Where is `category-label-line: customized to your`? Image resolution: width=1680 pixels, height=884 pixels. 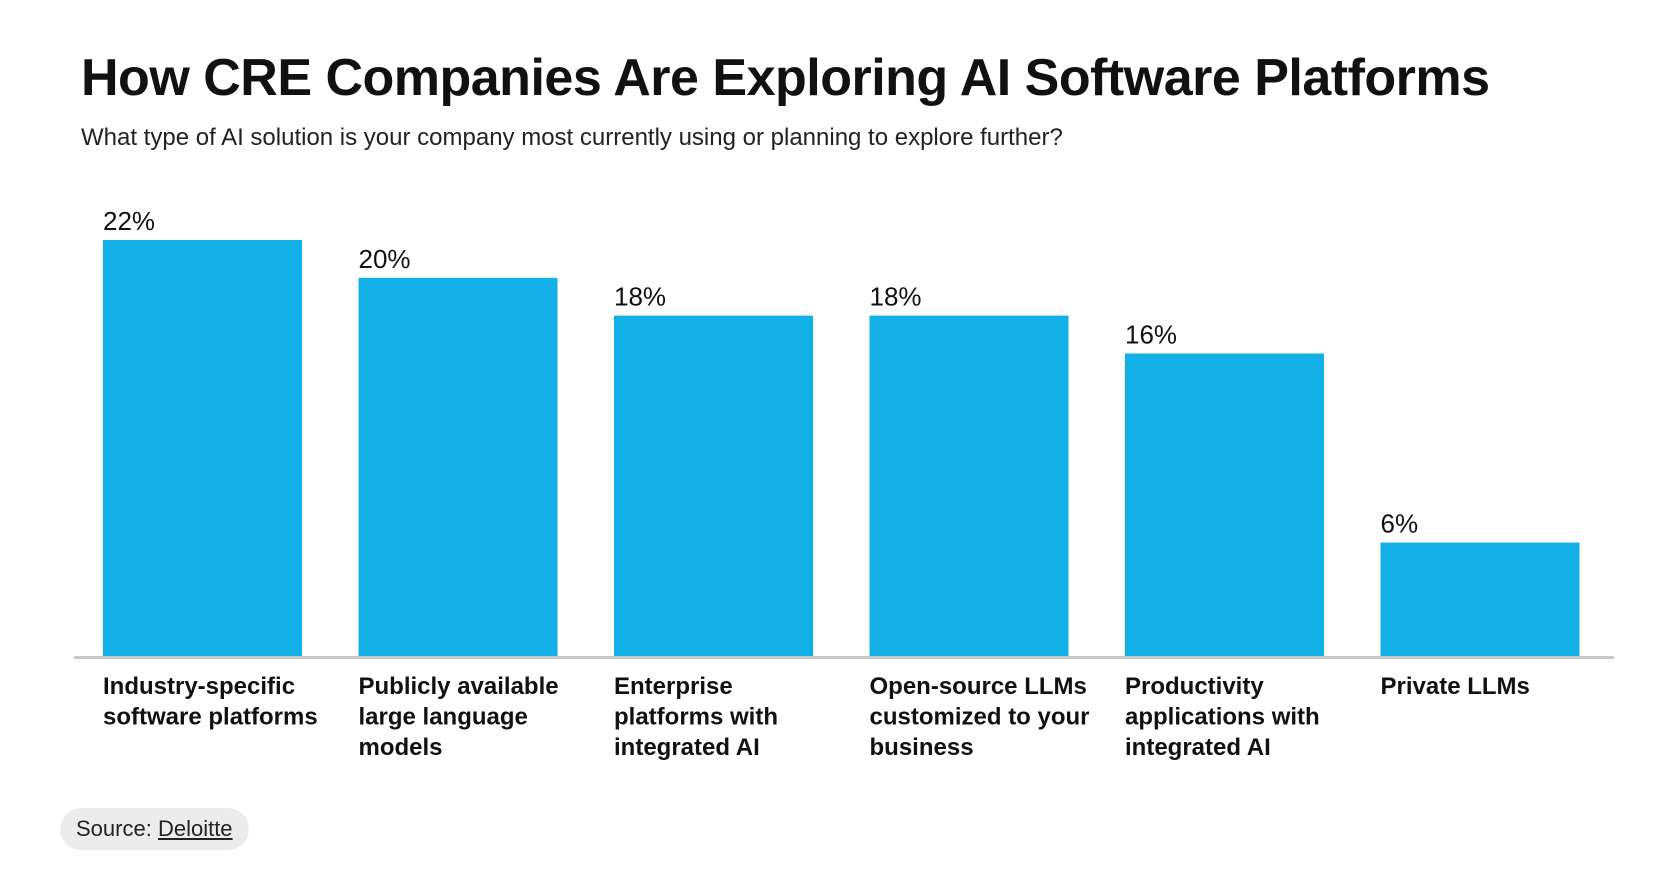 category-label-line: customized to your is located at coordinates (980, 717).